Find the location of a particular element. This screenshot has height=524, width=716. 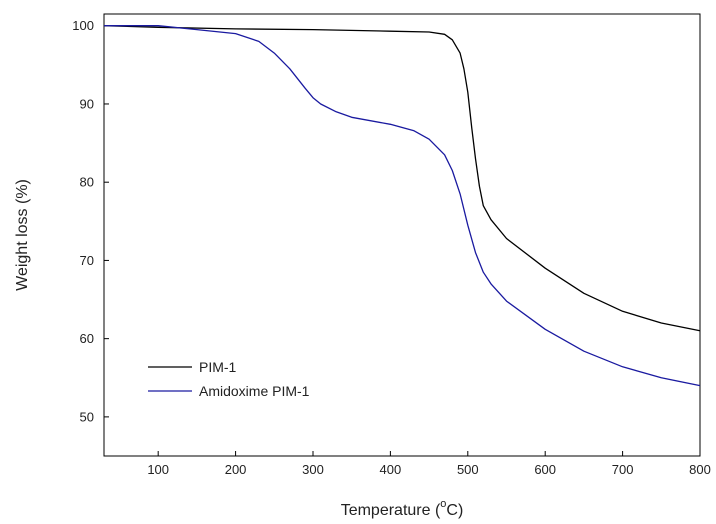

y-tick-label: 70 is located at coordinates (87, 260).